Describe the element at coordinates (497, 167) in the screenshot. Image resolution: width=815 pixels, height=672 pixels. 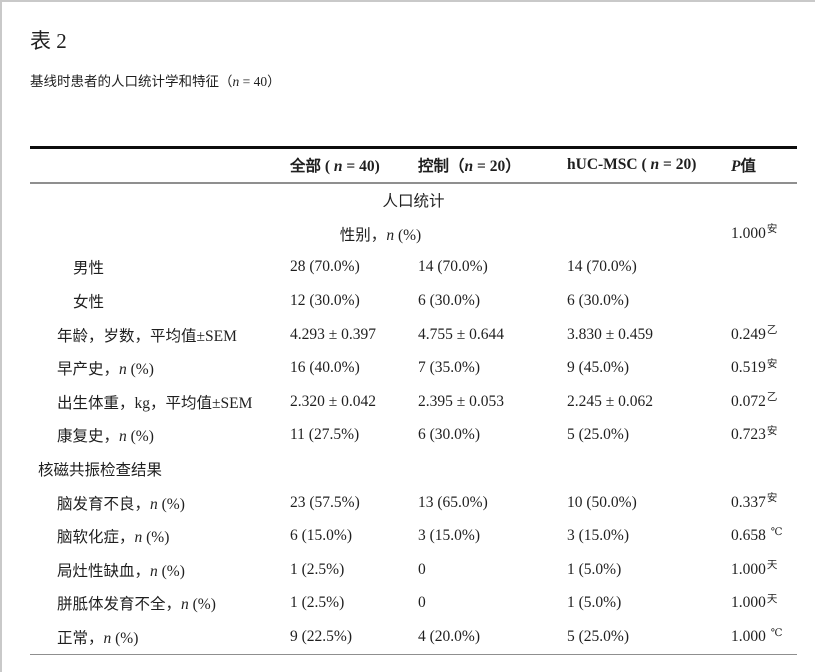
I see `text-run: = 20）` at that location.